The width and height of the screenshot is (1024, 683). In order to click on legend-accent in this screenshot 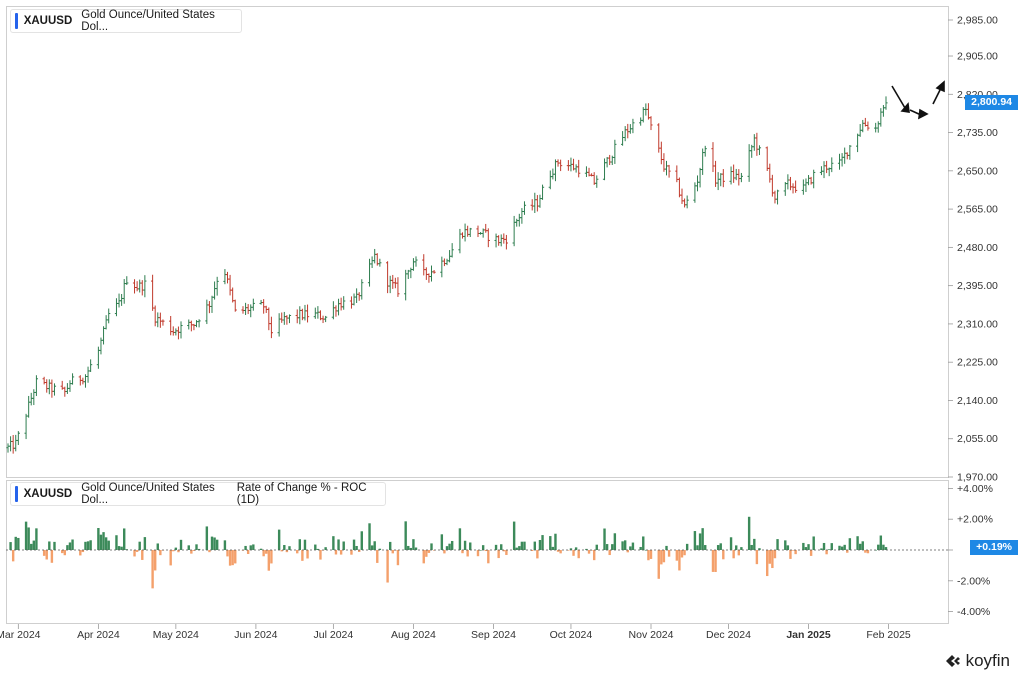, I will do `click(16, 494)`.